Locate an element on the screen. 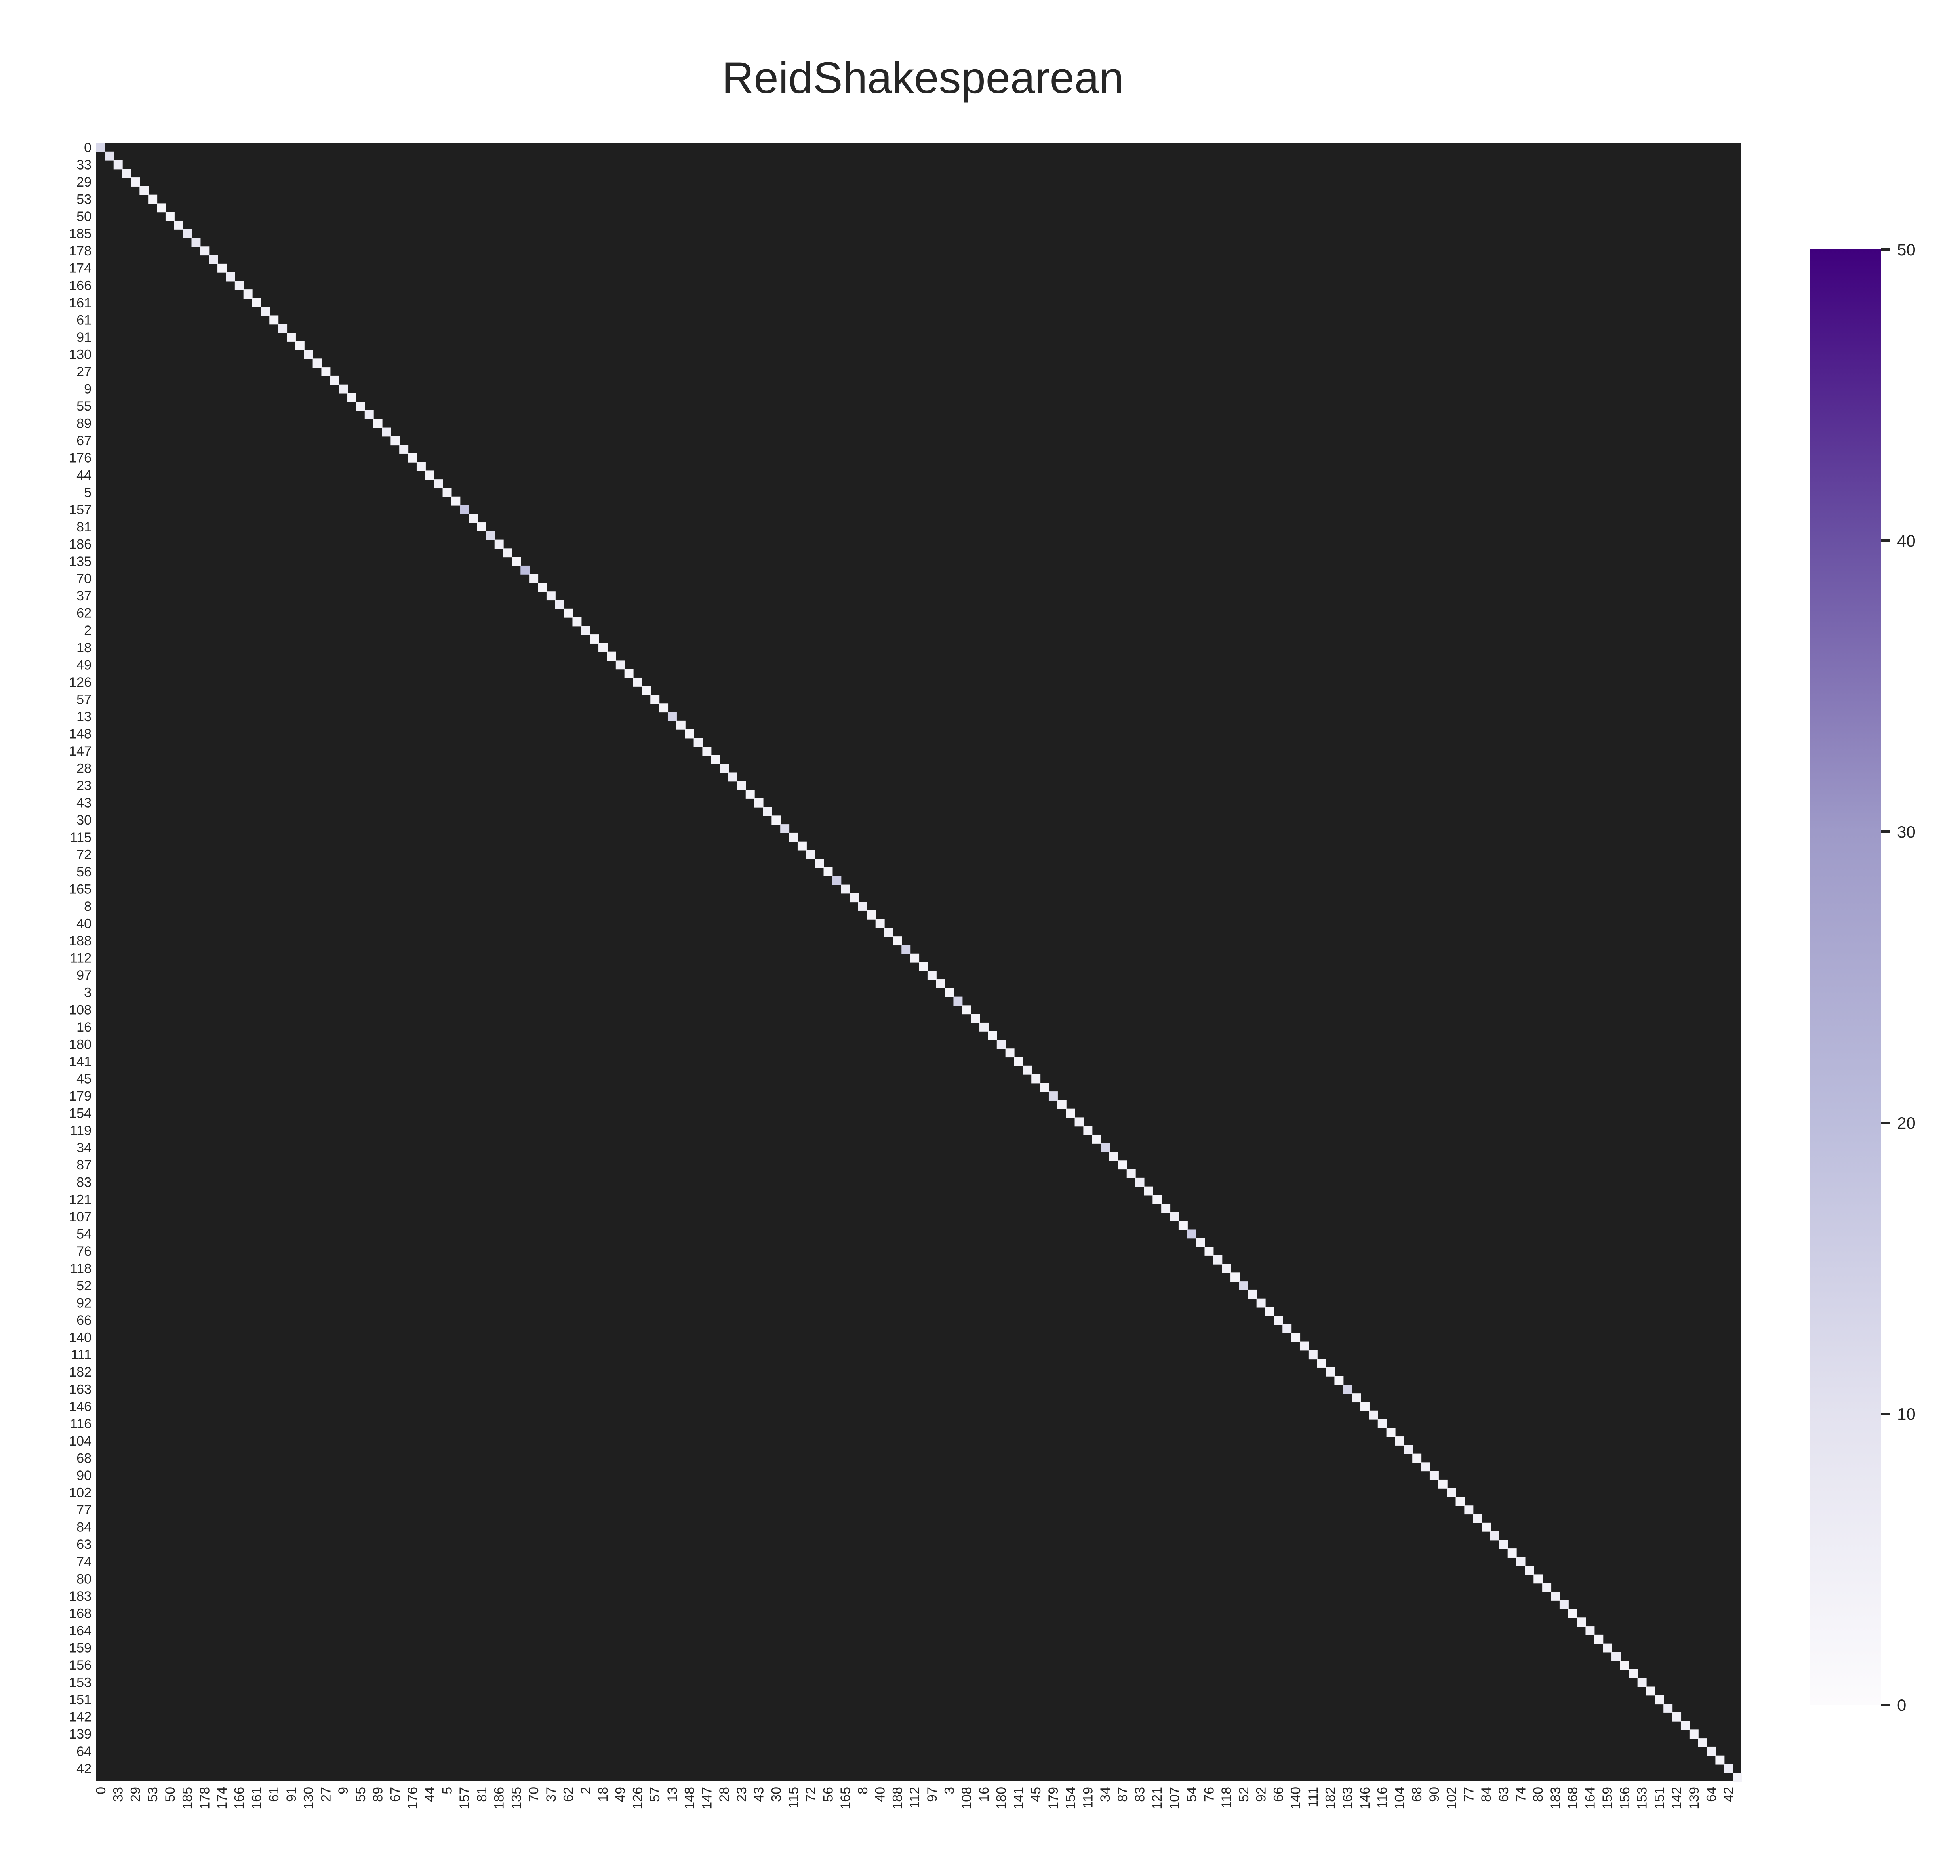  y-tick-label: 52 is located at coordinates (83, 1285).